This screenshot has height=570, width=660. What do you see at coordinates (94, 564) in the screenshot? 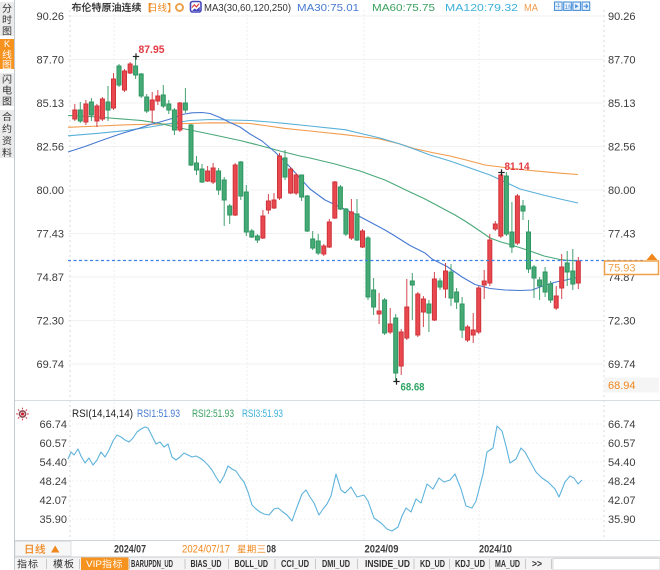
I see `svg-text: VIP` at bounding box center [94, 564].